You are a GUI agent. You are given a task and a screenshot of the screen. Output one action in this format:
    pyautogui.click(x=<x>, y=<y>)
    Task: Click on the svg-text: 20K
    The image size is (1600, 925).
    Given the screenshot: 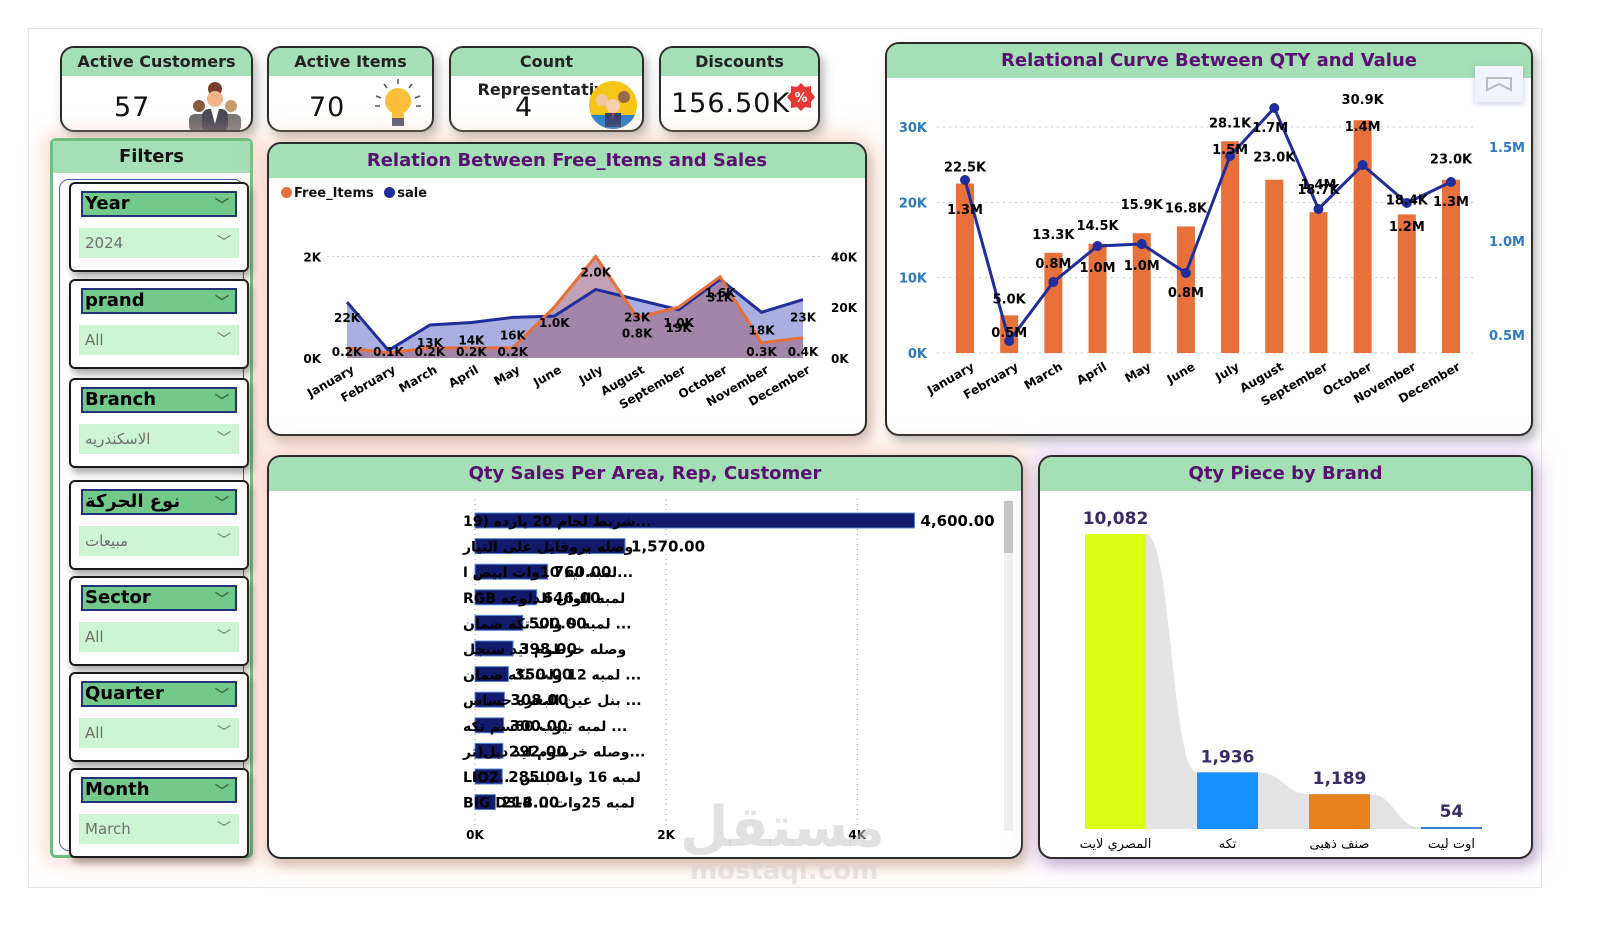 What is the action you would take?
    pyautogui.click(x=844, y=308)
    